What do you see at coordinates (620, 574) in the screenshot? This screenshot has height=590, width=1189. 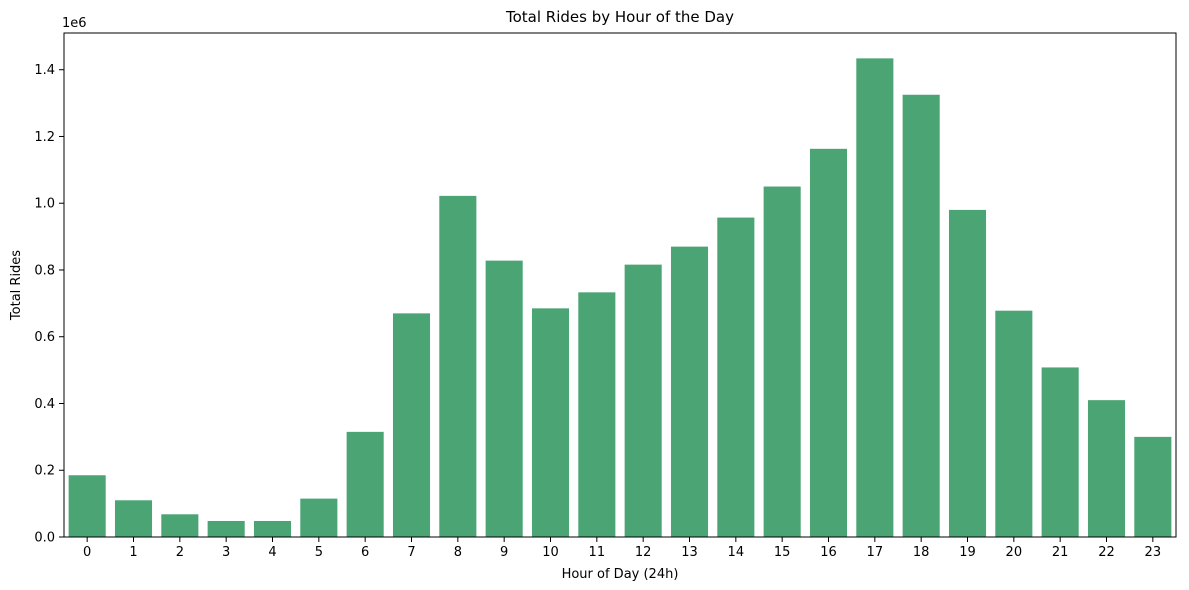 I see `x-axis-title: Hour of Day (24h)` at bounding box center [620, 574].